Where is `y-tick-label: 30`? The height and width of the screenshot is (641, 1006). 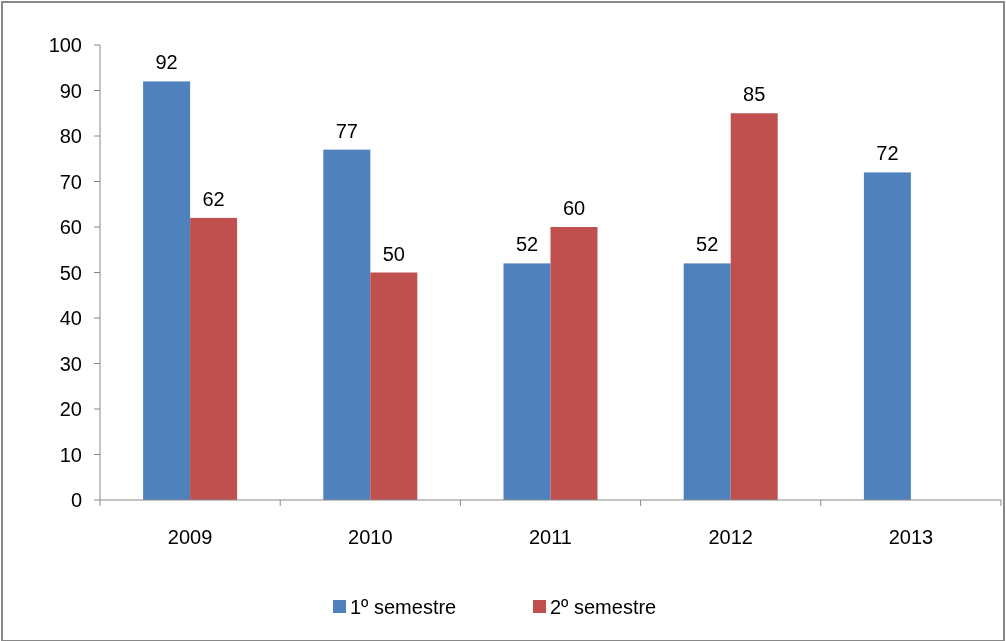 y-tick-label: 30 is located at coordinates (70, 363).